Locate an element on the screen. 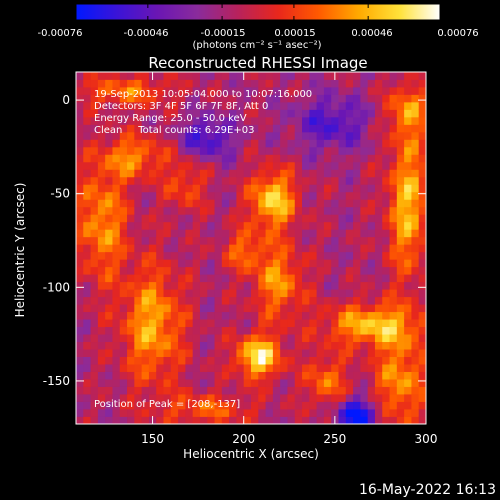 This screenshot has width=500, height=500. colorbar-tick-label: -0.00046 is located at coordinates (146, 33).